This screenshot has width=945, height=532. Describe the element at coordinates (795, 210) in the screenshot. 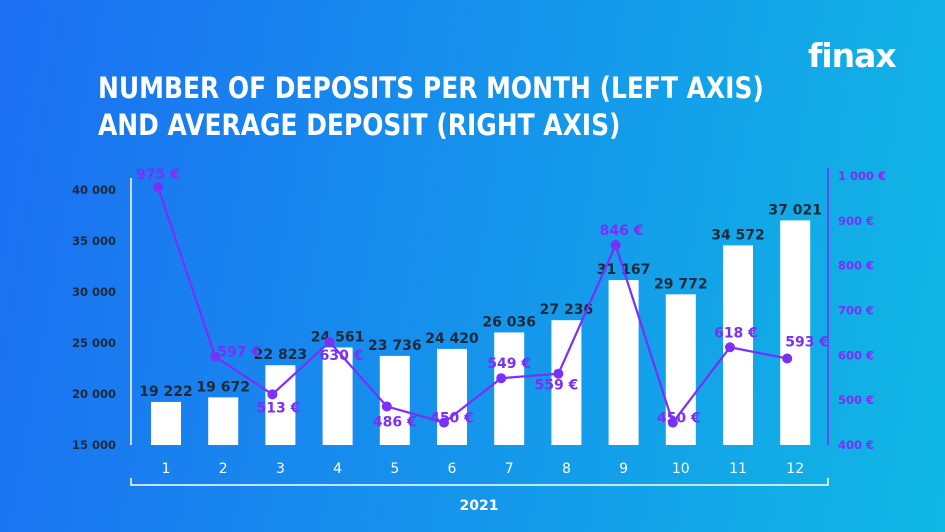

I see `deposits-bar-label: 37 021` at that location.